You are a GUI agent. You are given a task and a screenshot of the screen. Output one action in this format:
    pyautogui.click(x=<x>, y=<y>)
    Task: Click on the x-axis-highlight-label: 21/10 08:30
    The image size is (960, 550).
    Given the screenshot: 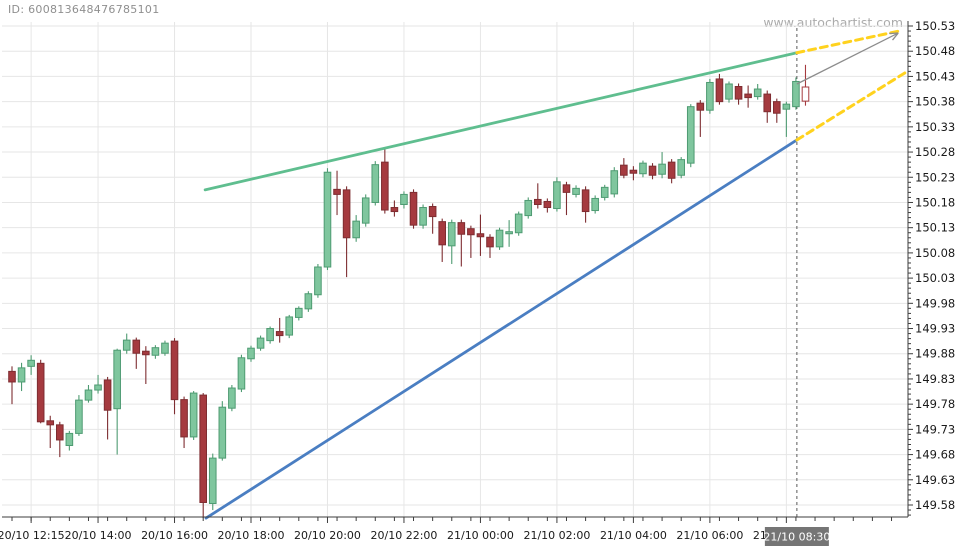 What is the action you would take?
    pyautogui.click(x=796, y=536)
    